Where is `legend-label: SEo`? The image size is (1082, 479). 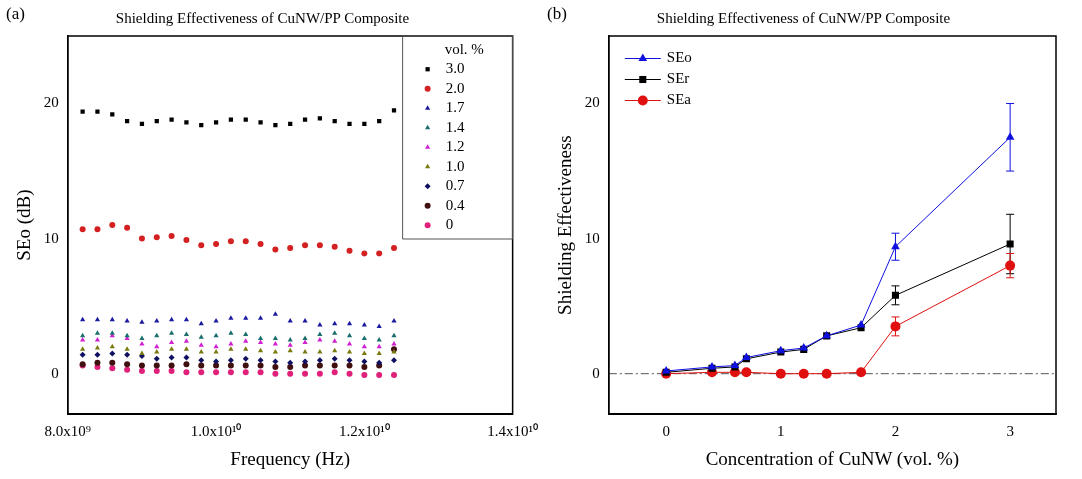
legend-label: SEo is located at coordinates (679, 57).